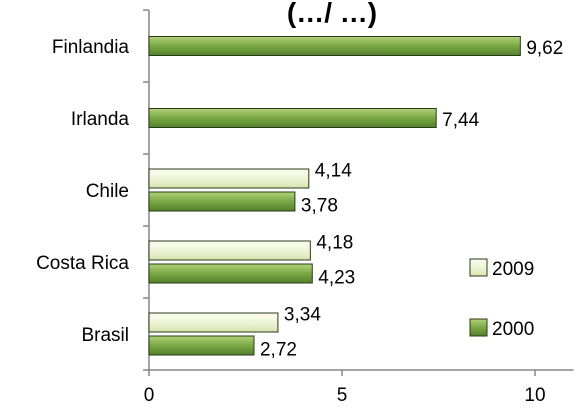  I want to click on legend-label-2000: 2000, so click(513, 329).